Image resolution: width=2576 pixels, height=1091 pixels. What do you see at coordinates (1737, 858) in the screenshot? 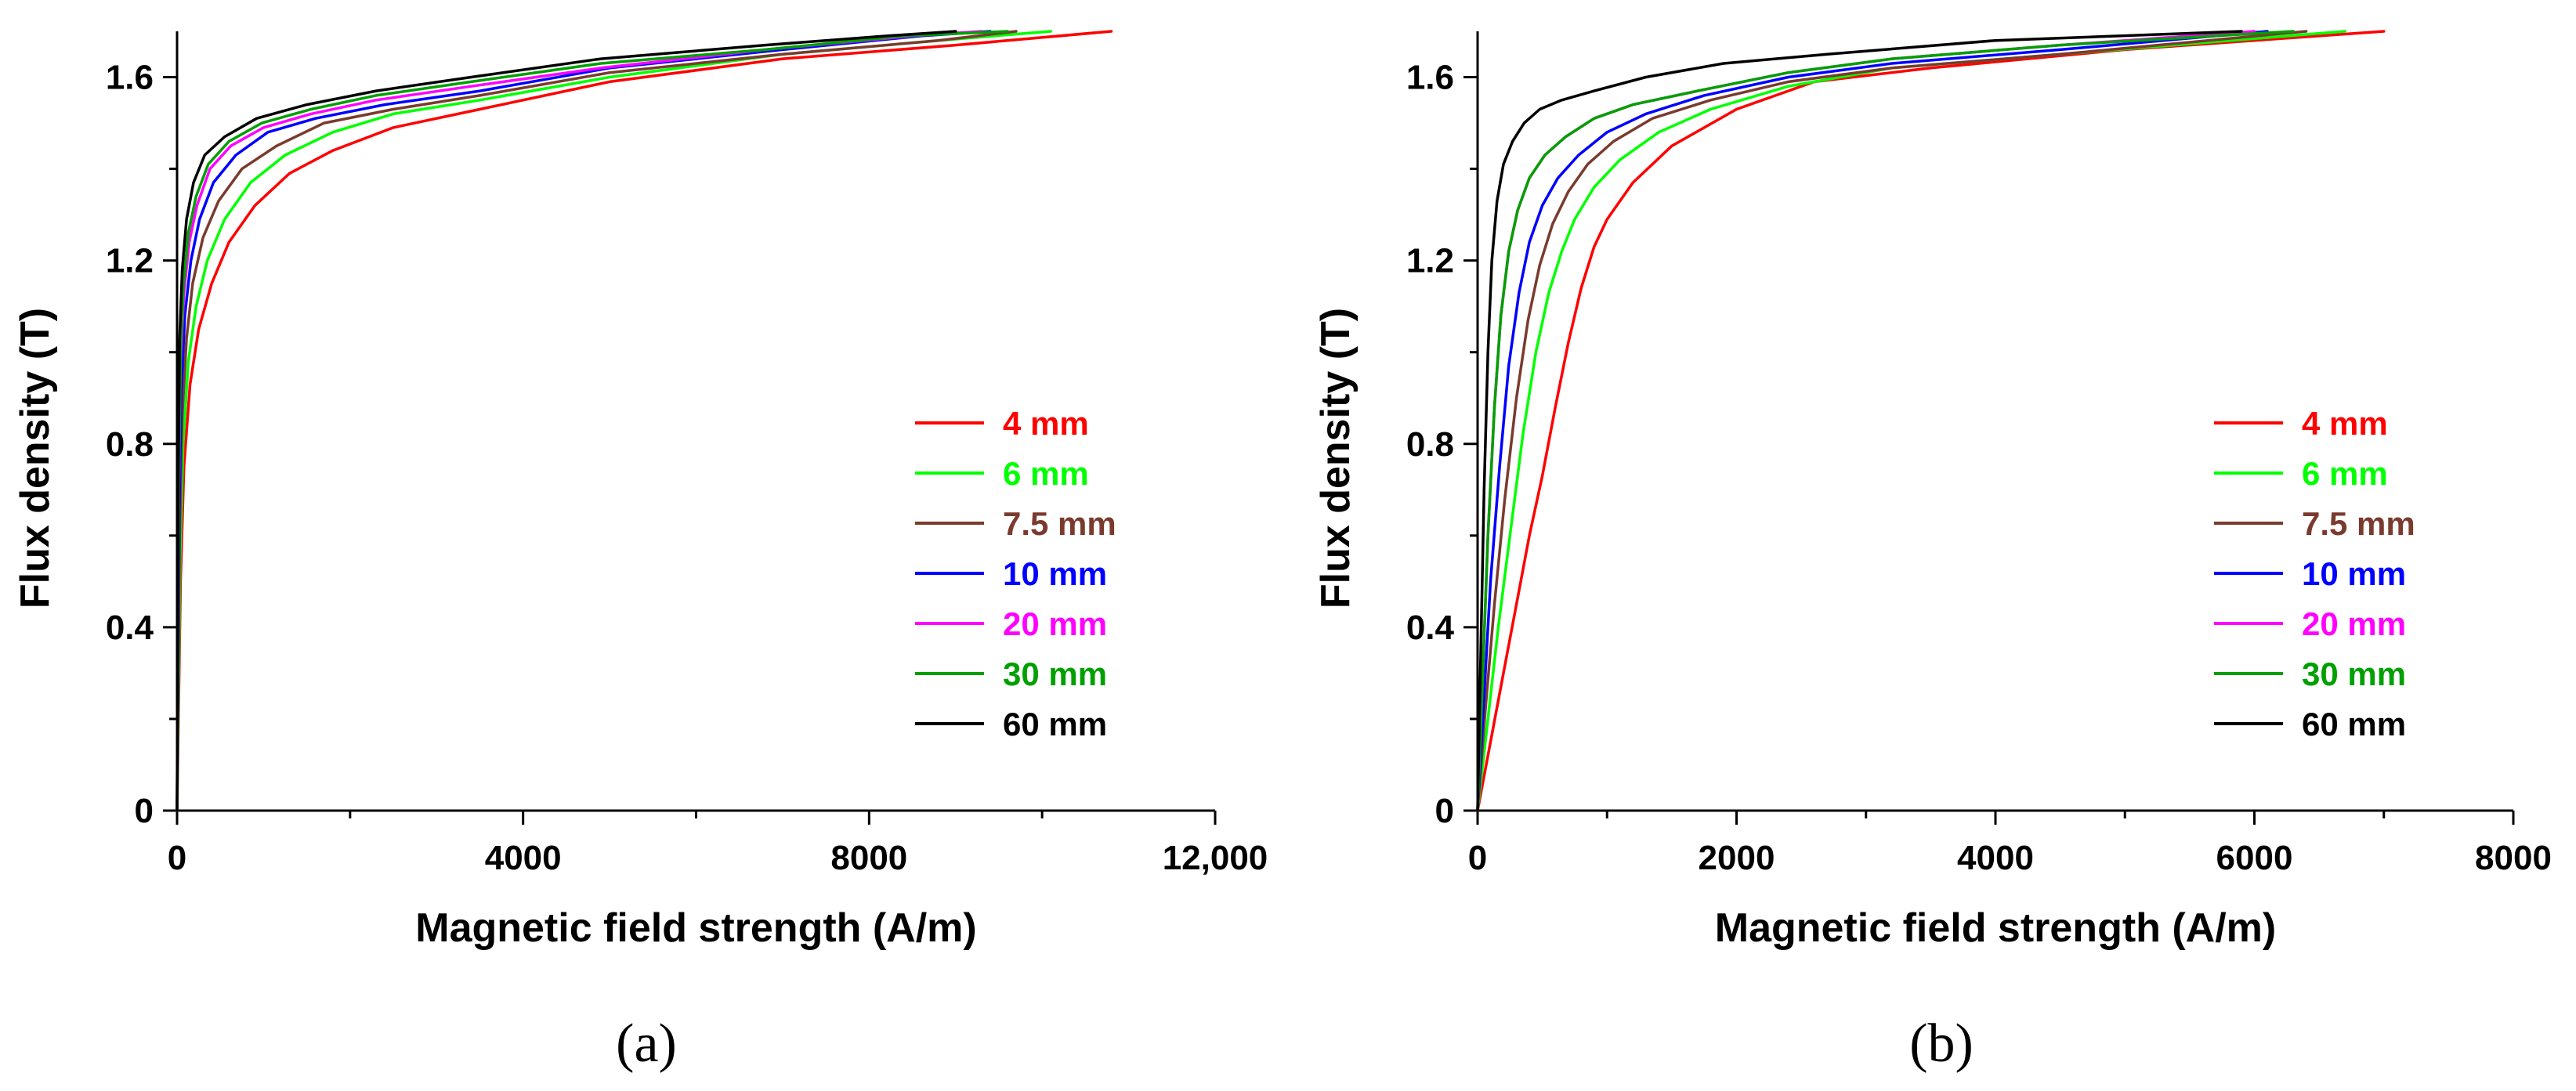
I see `x-tick-label: 2000` at bounding box center [1737, 858].